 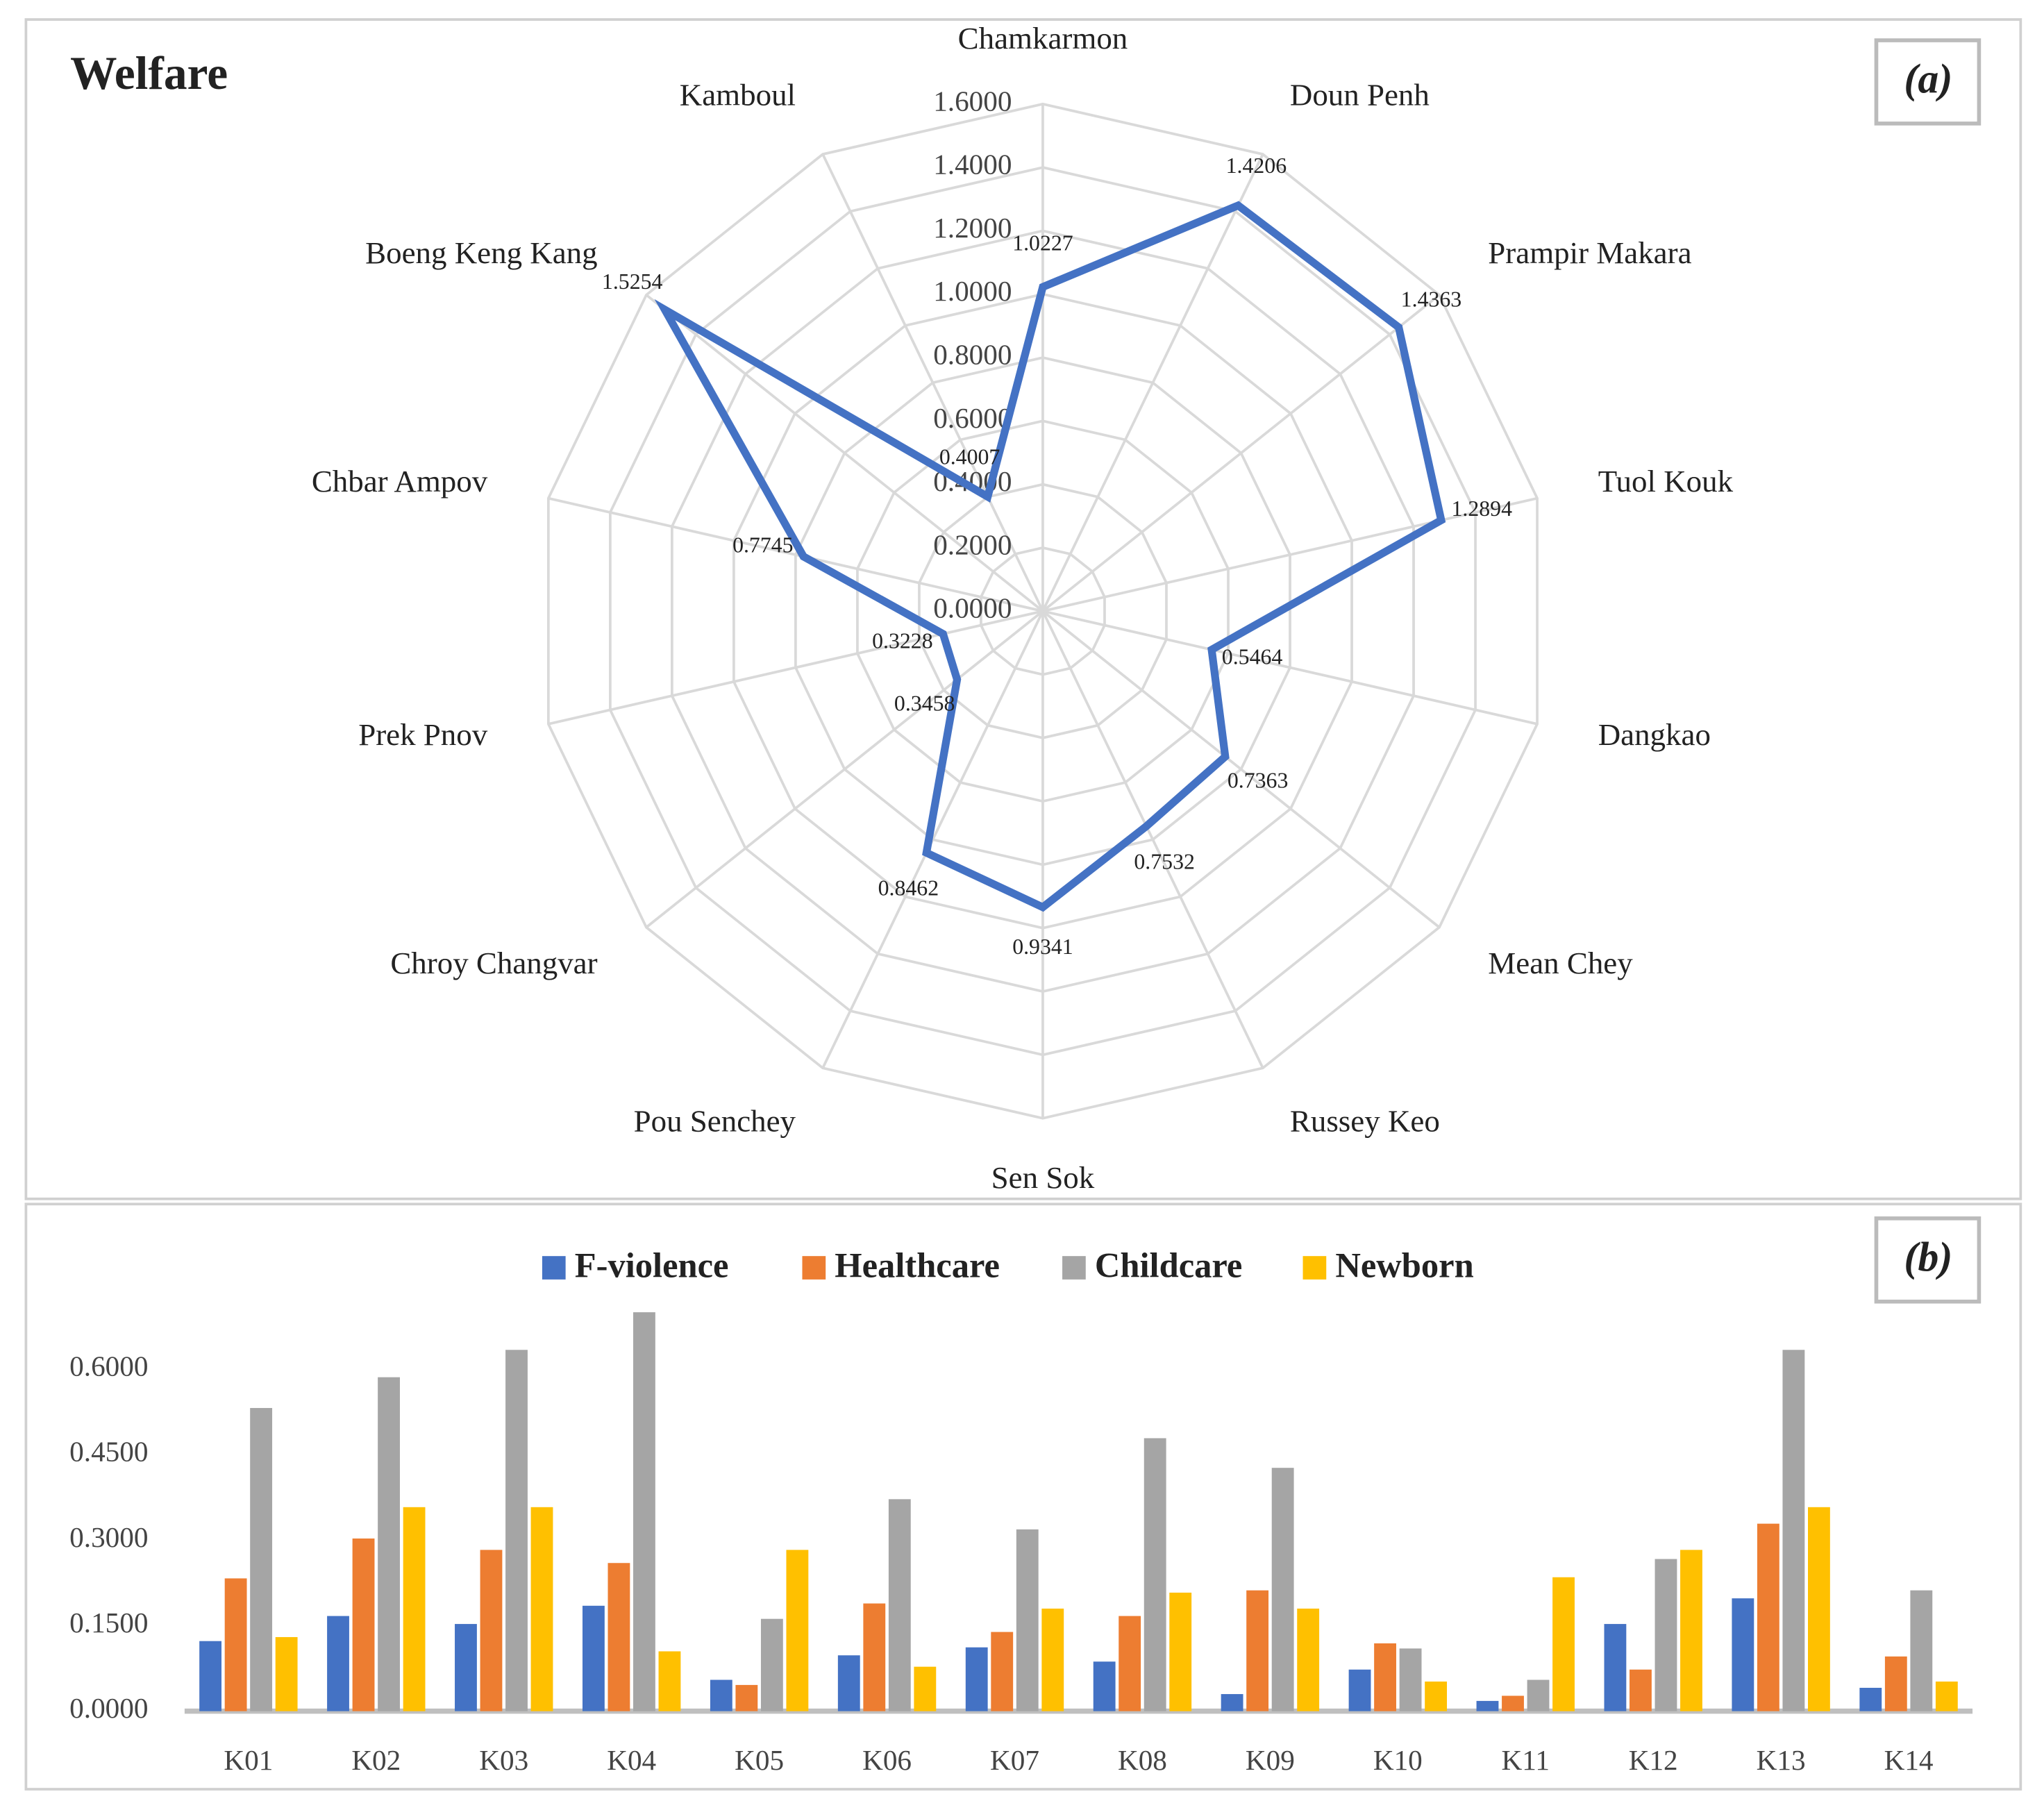 What do you see at coordinates (908, 888) in the screenshot?
I see `value-label: 0.8462` at bounding box center [908, 888].